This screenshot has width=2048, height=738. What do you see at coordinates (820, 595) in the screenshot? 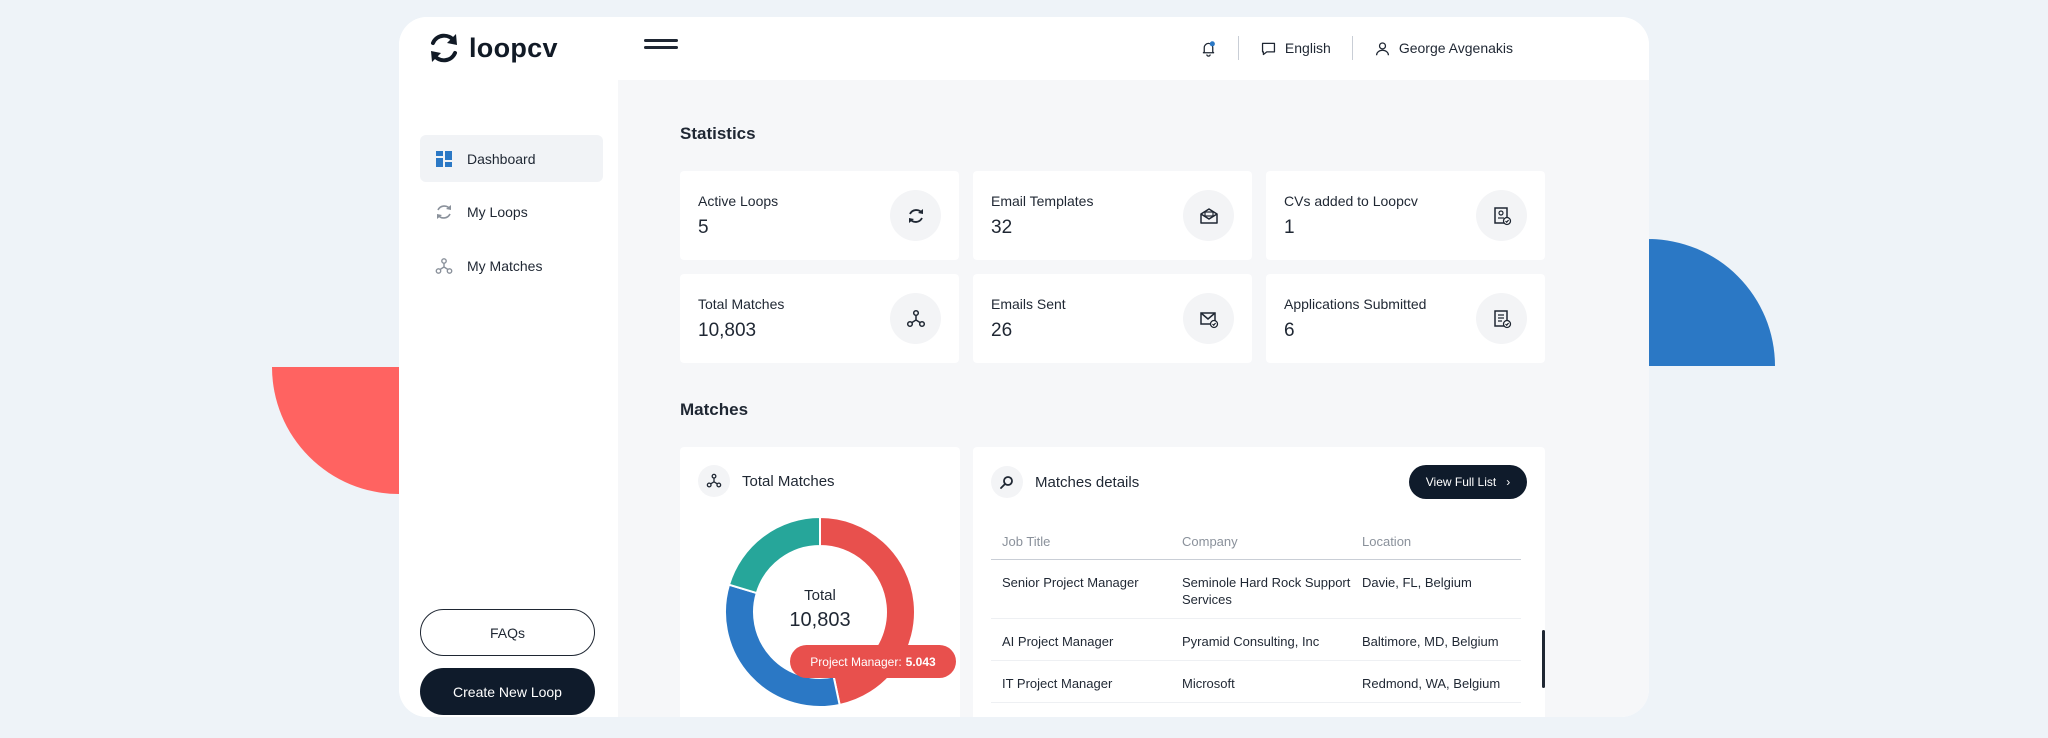
I see `donut-center-label: Total` at bounding box center [820, 595].